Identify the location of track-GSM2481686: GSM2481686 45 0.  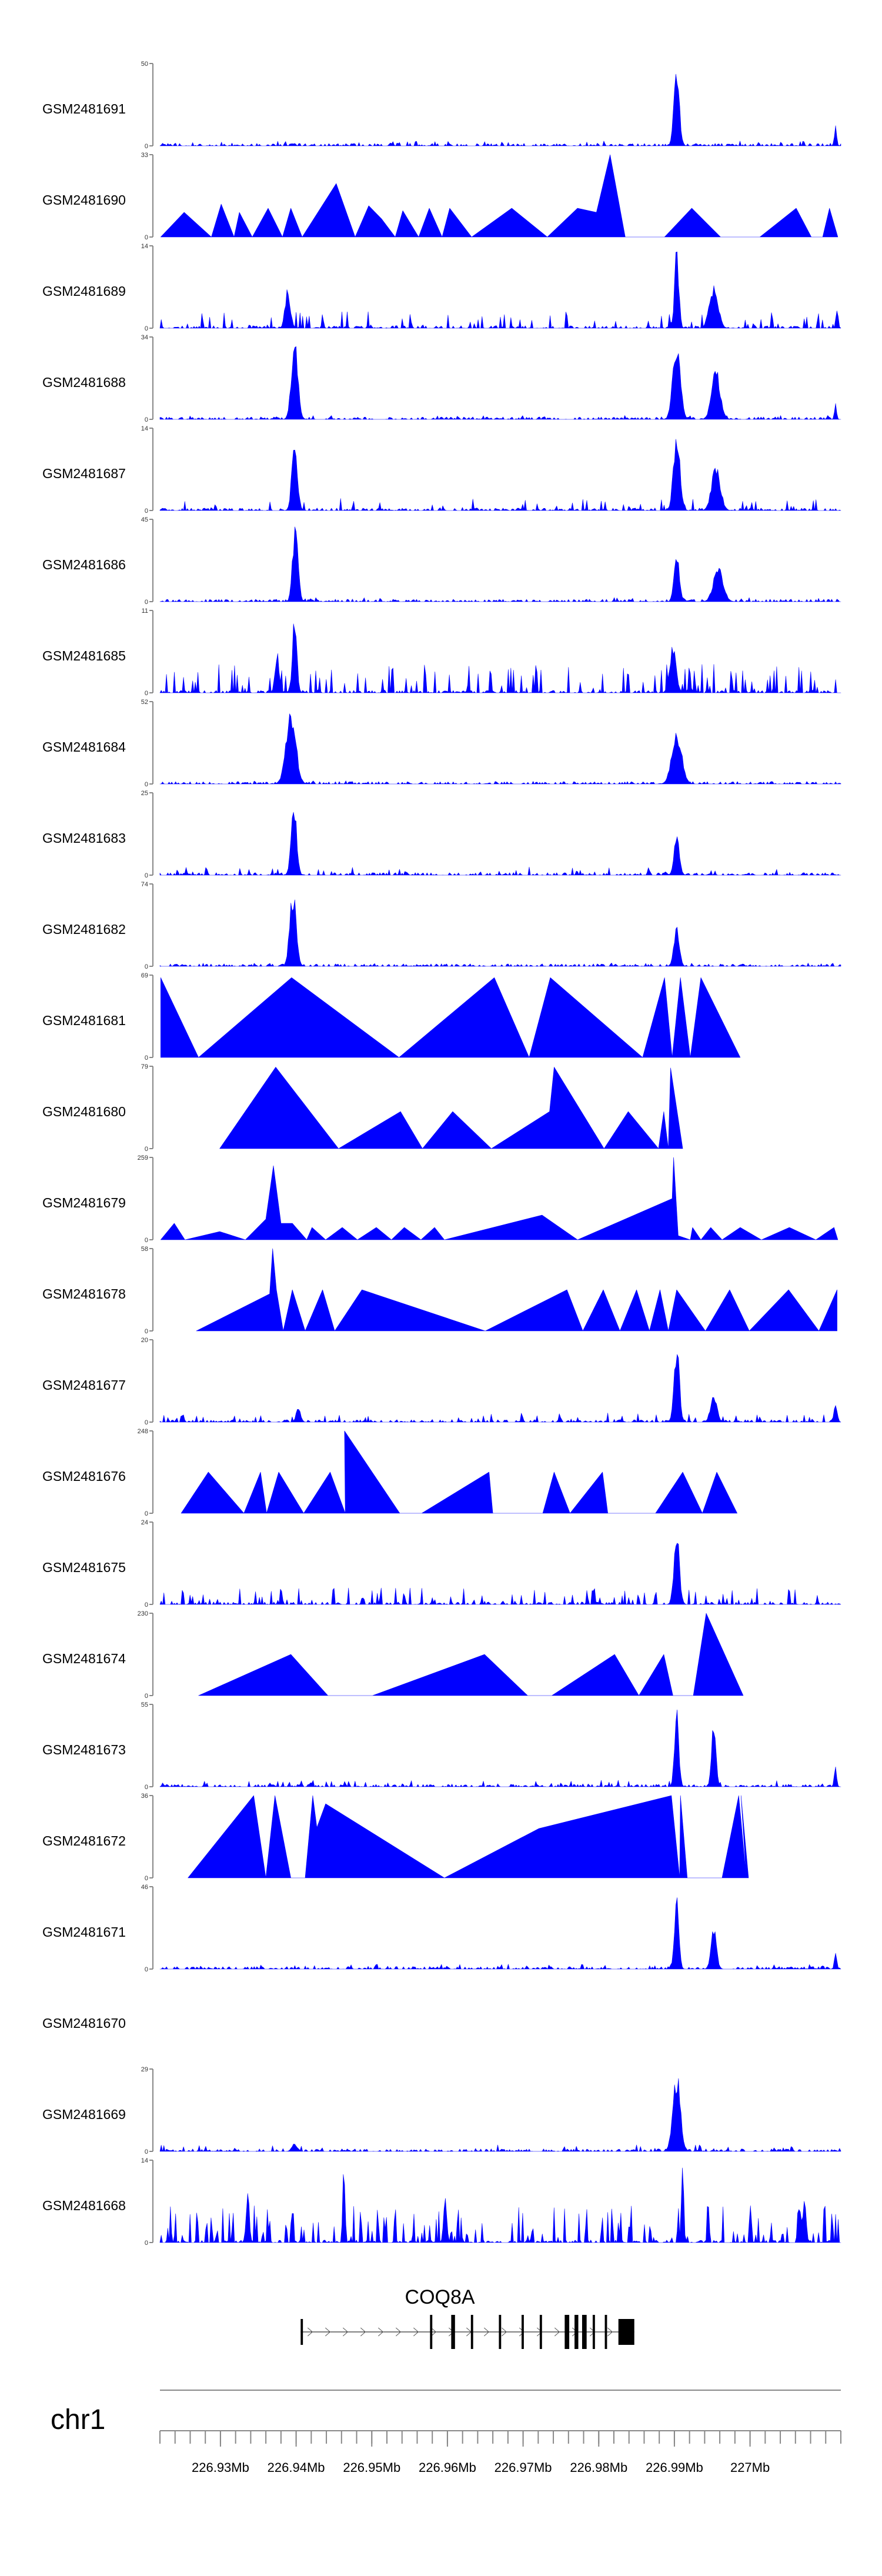
(441, 561).